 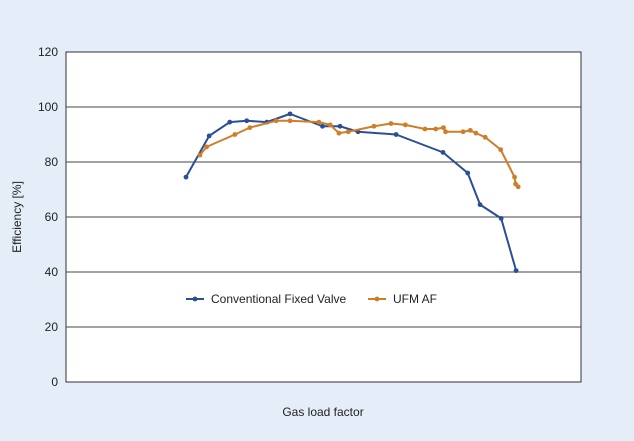 I want to click on legend-item: Conventional Fixed Valve, so click(x=266, y=299).